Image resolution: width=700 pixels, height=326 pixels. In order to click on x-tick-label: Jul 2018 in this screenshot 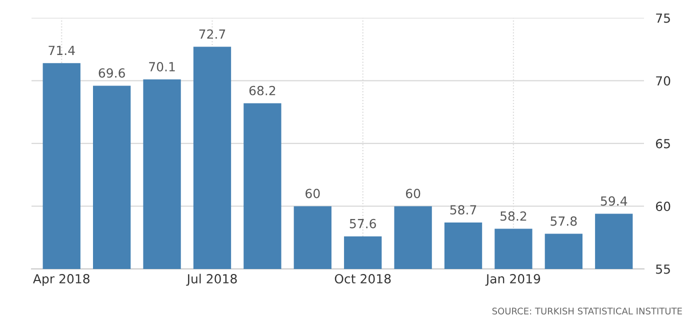, I will do `click(211, 280)`.